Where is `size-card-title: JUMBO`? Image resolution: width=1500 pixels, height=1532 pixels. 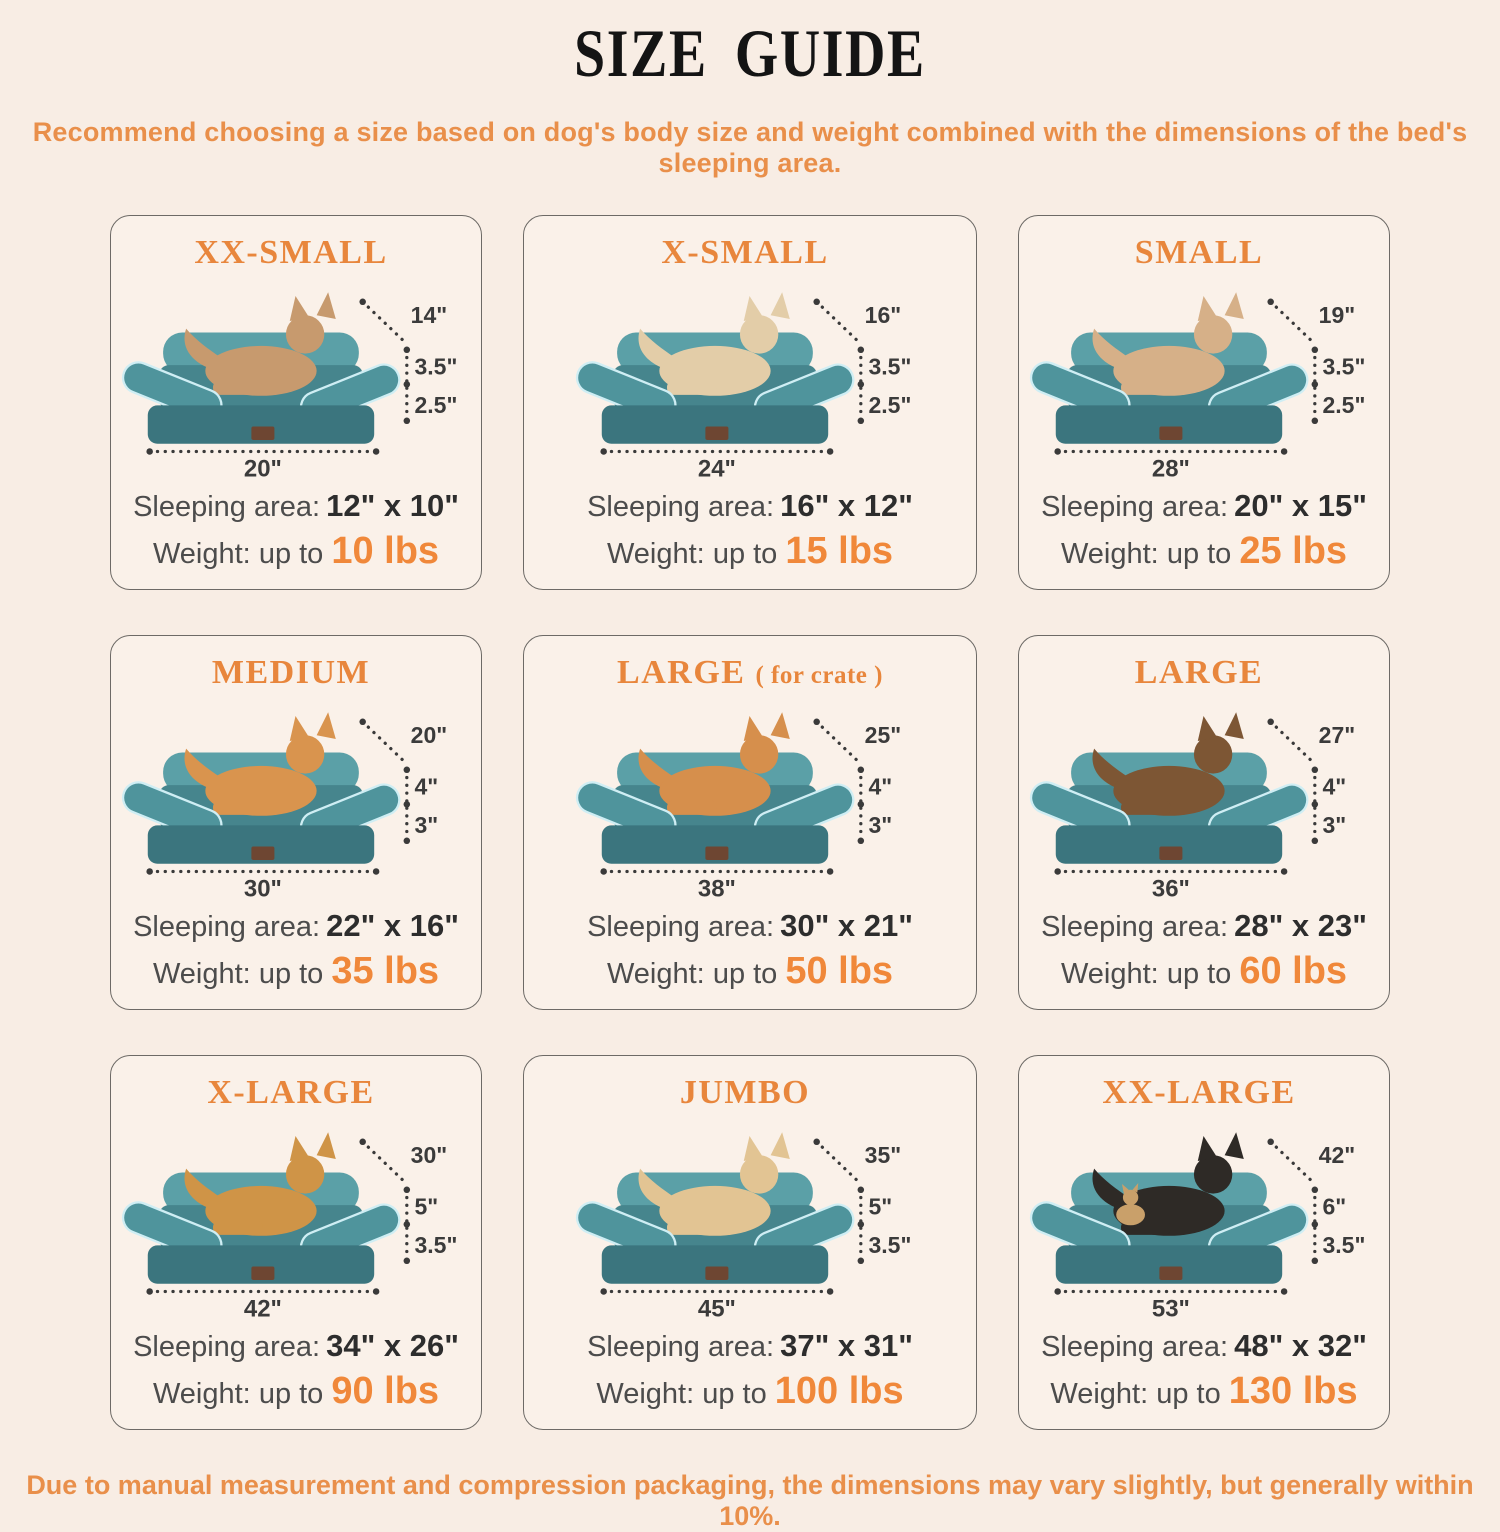
size-card-title: JUMBO is located at coordinates (750, 1093).